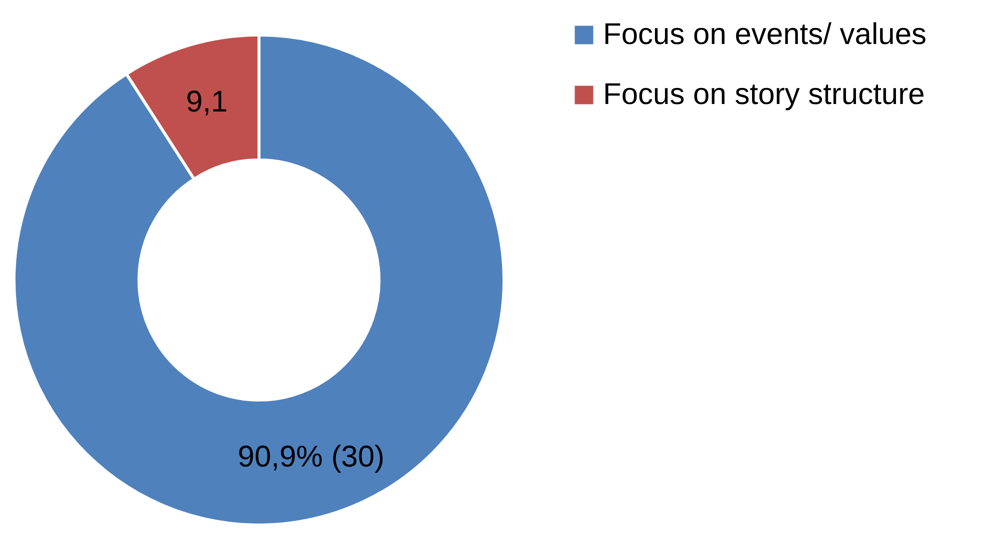 This screenshot has height=555, width=988. What do you see at coordinates (764, 94) in the screenshot?
I see `legend-label: Focus on story structure` at bounding box center [764, 94].